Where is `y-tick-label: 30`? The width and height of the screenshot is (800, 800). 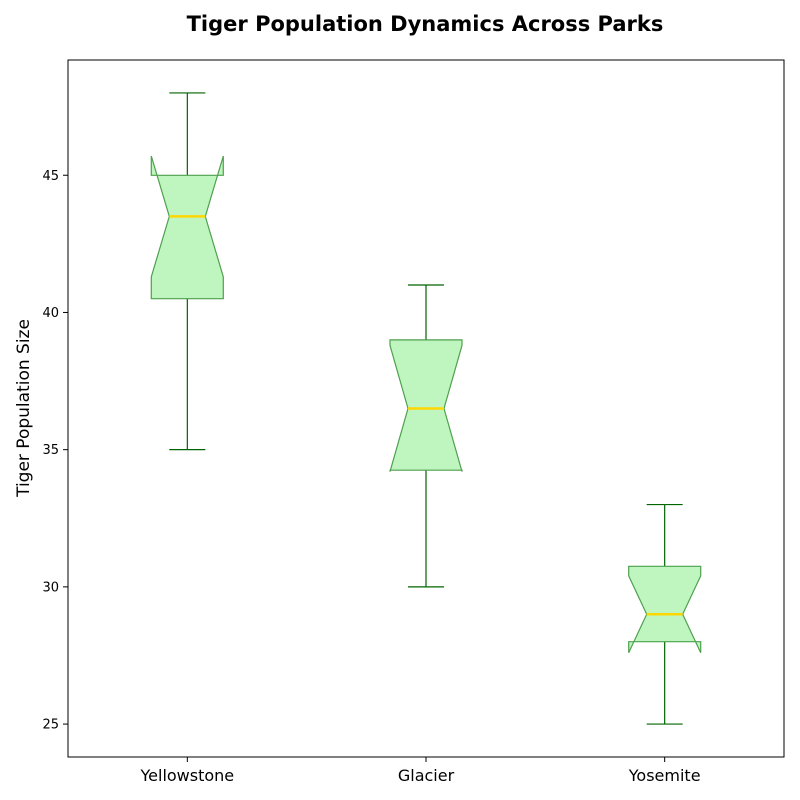 y-tick-label: 30 is located at coordinates (50, 587).